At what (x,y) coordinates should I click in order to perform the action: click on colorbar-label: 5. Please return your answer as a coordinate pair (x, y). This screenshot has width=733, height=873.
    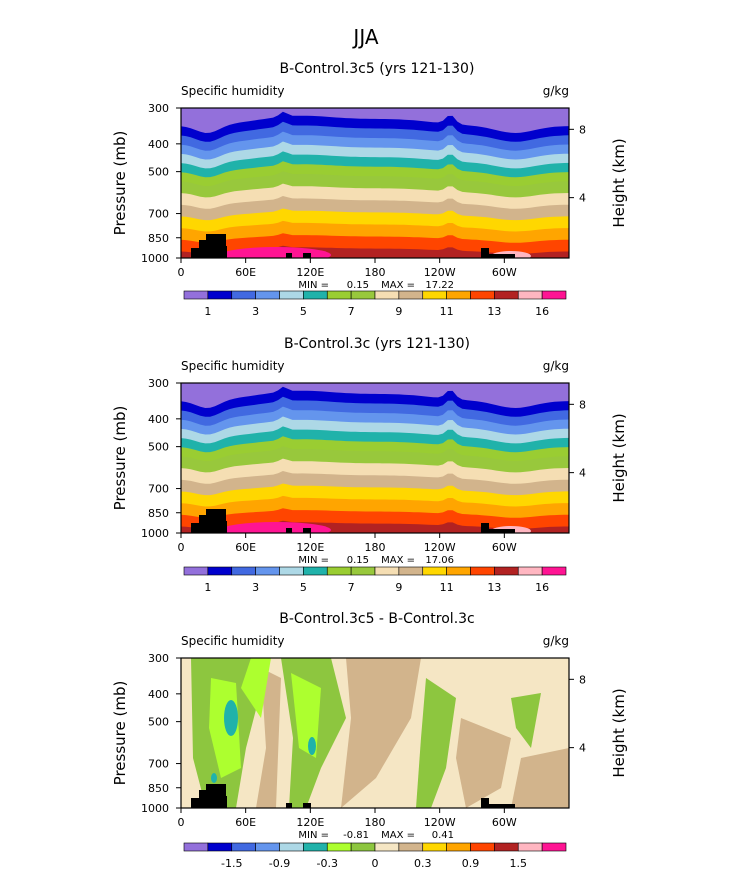
    Looking at the image, I should click on (303, 311).